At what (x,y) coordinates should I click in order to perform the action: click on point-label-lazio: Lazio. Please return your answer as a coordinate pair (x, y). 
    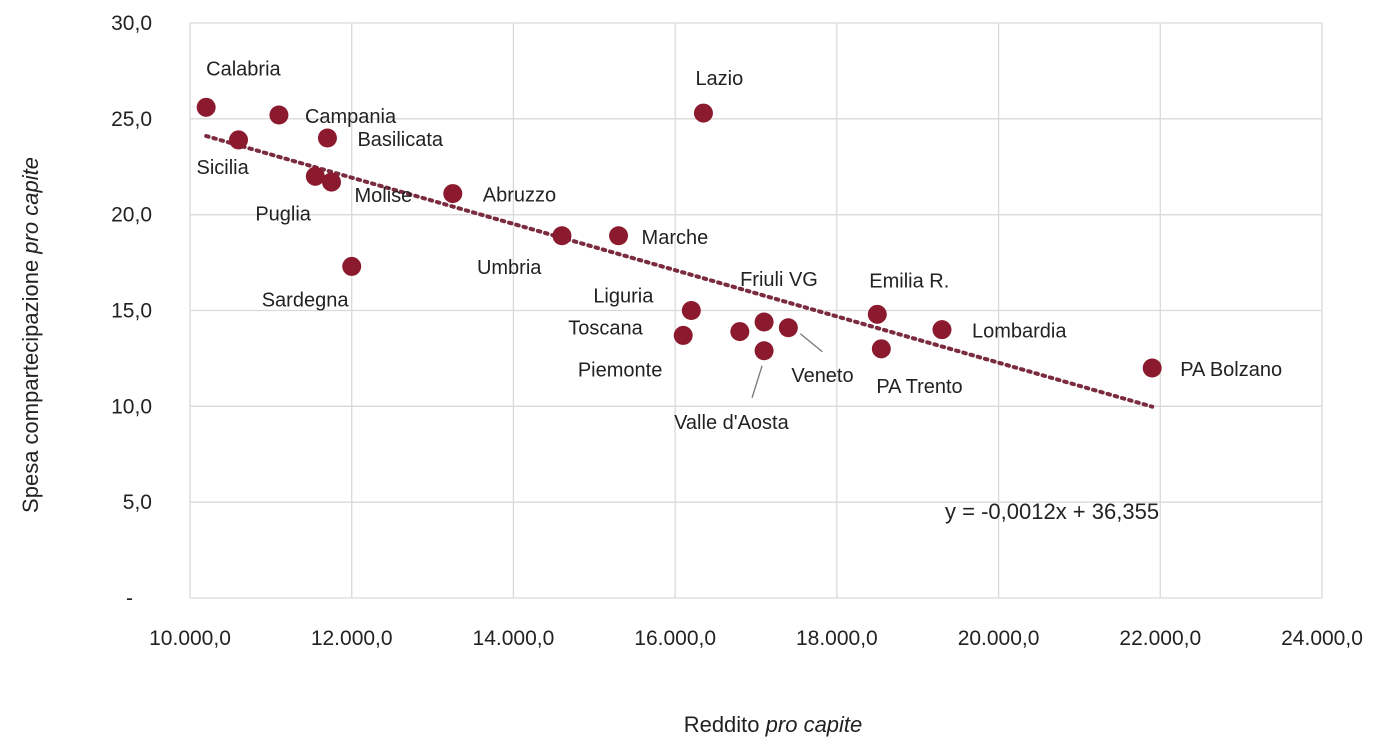
    Looking at the image, I should click on (719, 79).